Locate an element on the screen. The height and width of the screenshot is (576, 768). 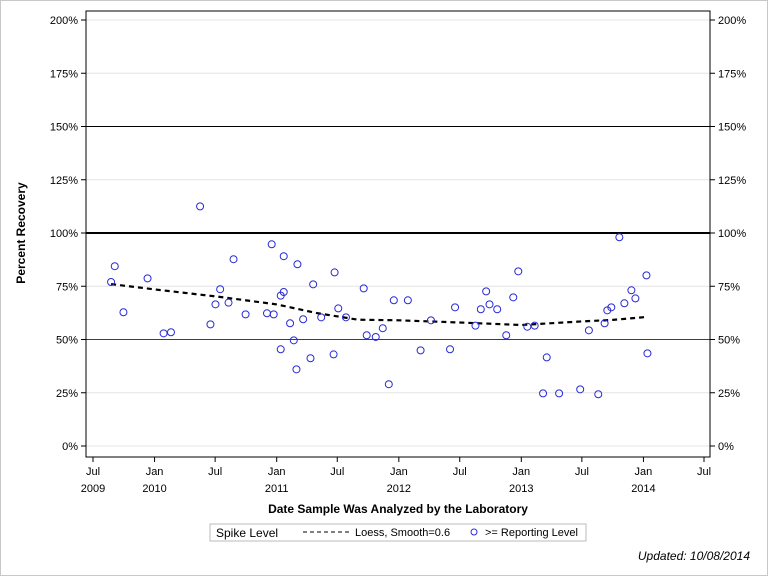
legend-label-loess: Loess, Smooth=0.6 is located at coordinates (402, 533).